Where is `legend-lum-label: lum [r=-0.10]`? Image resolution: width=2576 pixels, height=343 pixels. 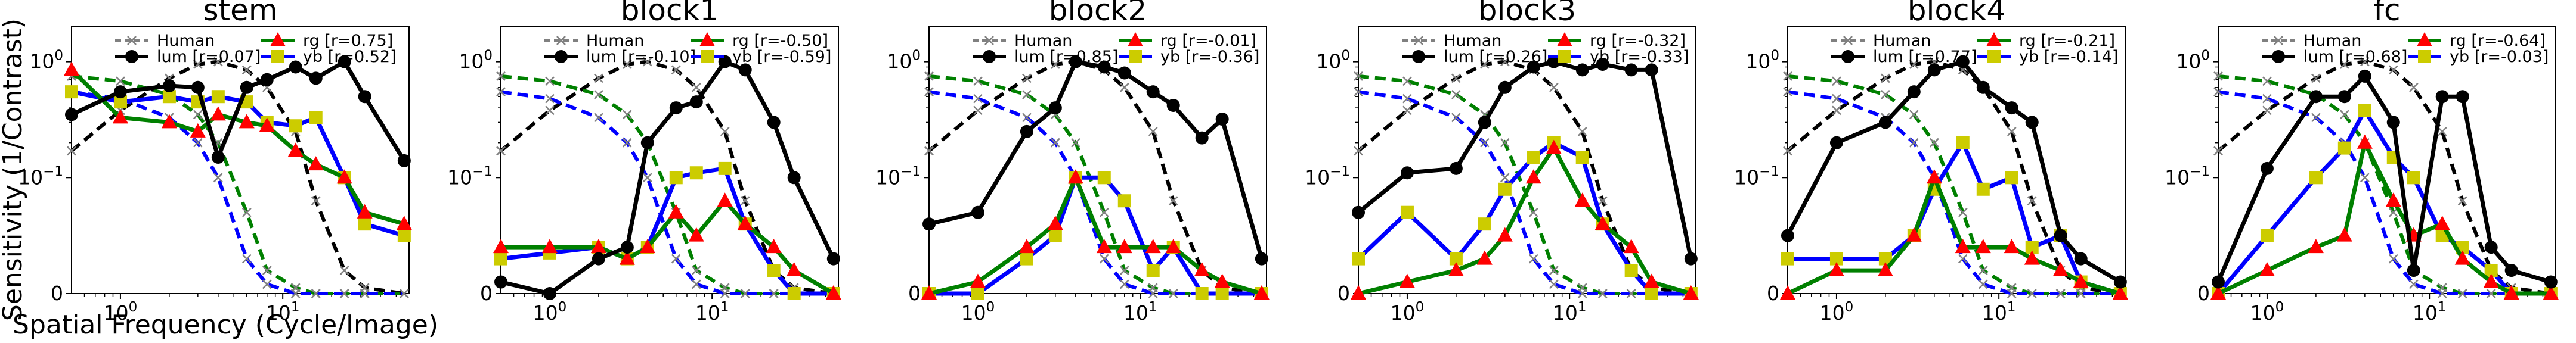
legend-lum-label: lum [r=-0.10] is located at coordinates (641, 57).